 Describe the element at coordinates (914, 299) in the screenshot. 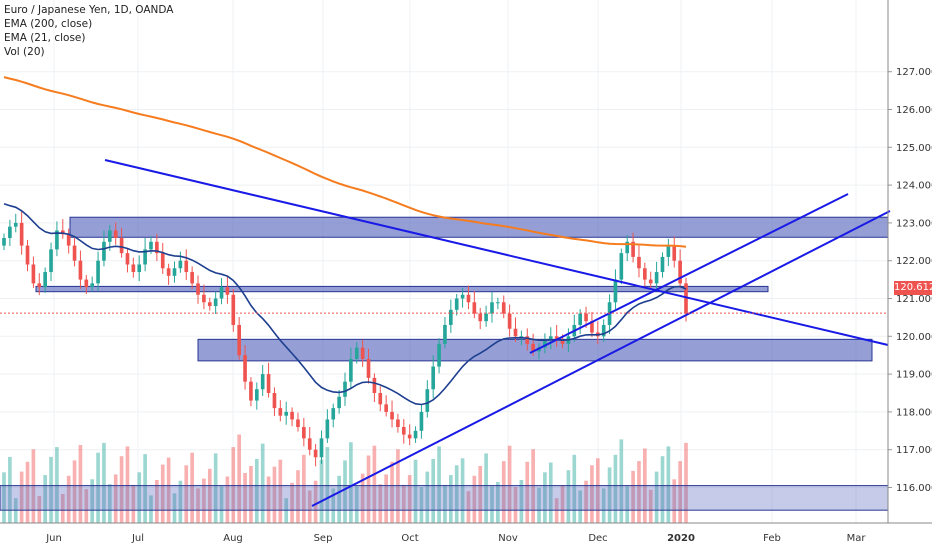

I see `y-tick-label: 121.000` at that location.